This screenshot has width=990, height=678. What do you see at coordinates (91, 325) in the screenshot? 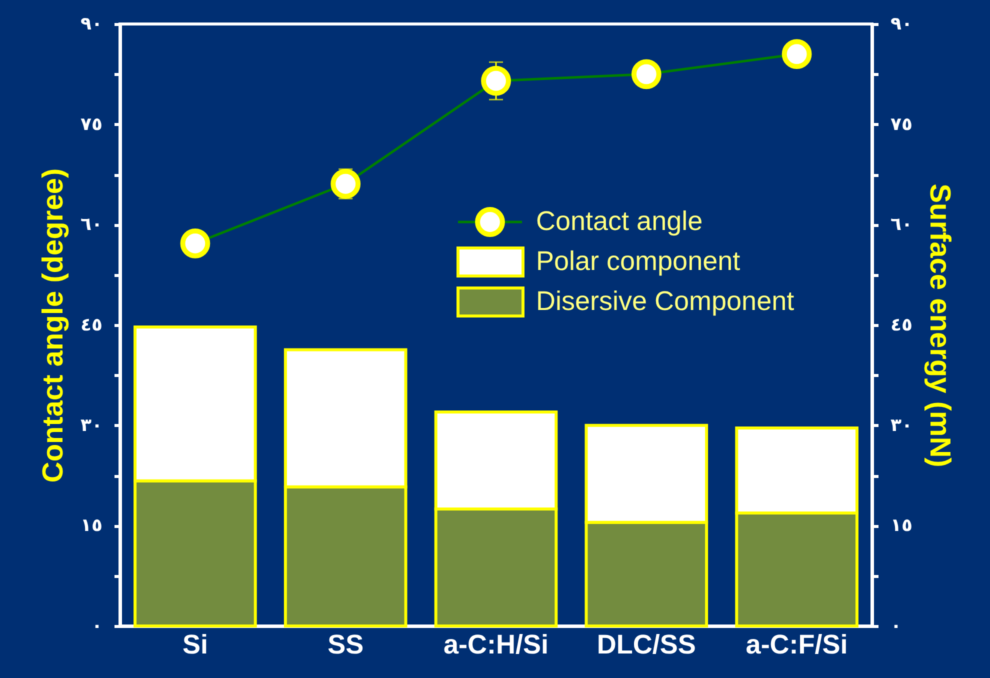
I see `y-tick-label: ٤٥` at bounding box center [91, 325].